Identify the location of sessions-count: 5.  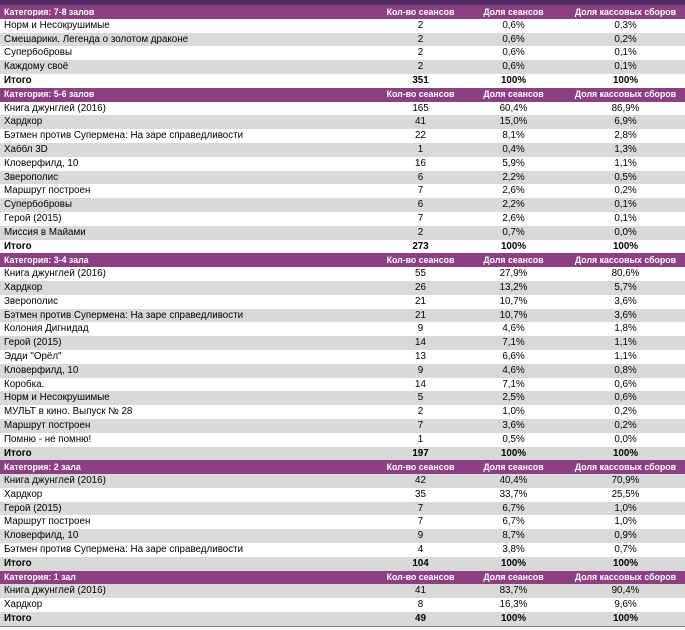
(420, 398).